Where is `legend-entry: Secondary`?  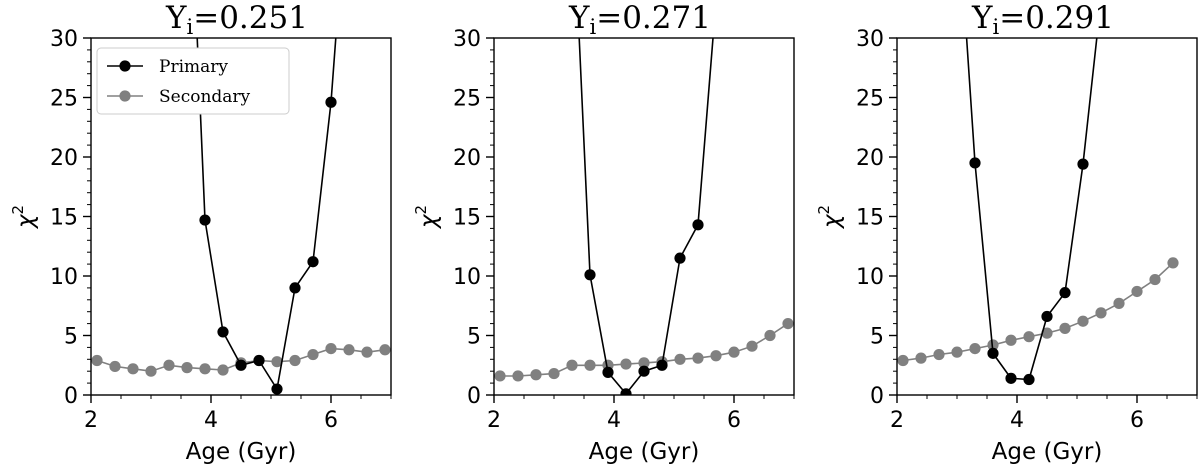
legend-entry: Secondary is located at coordinates (179, 97).